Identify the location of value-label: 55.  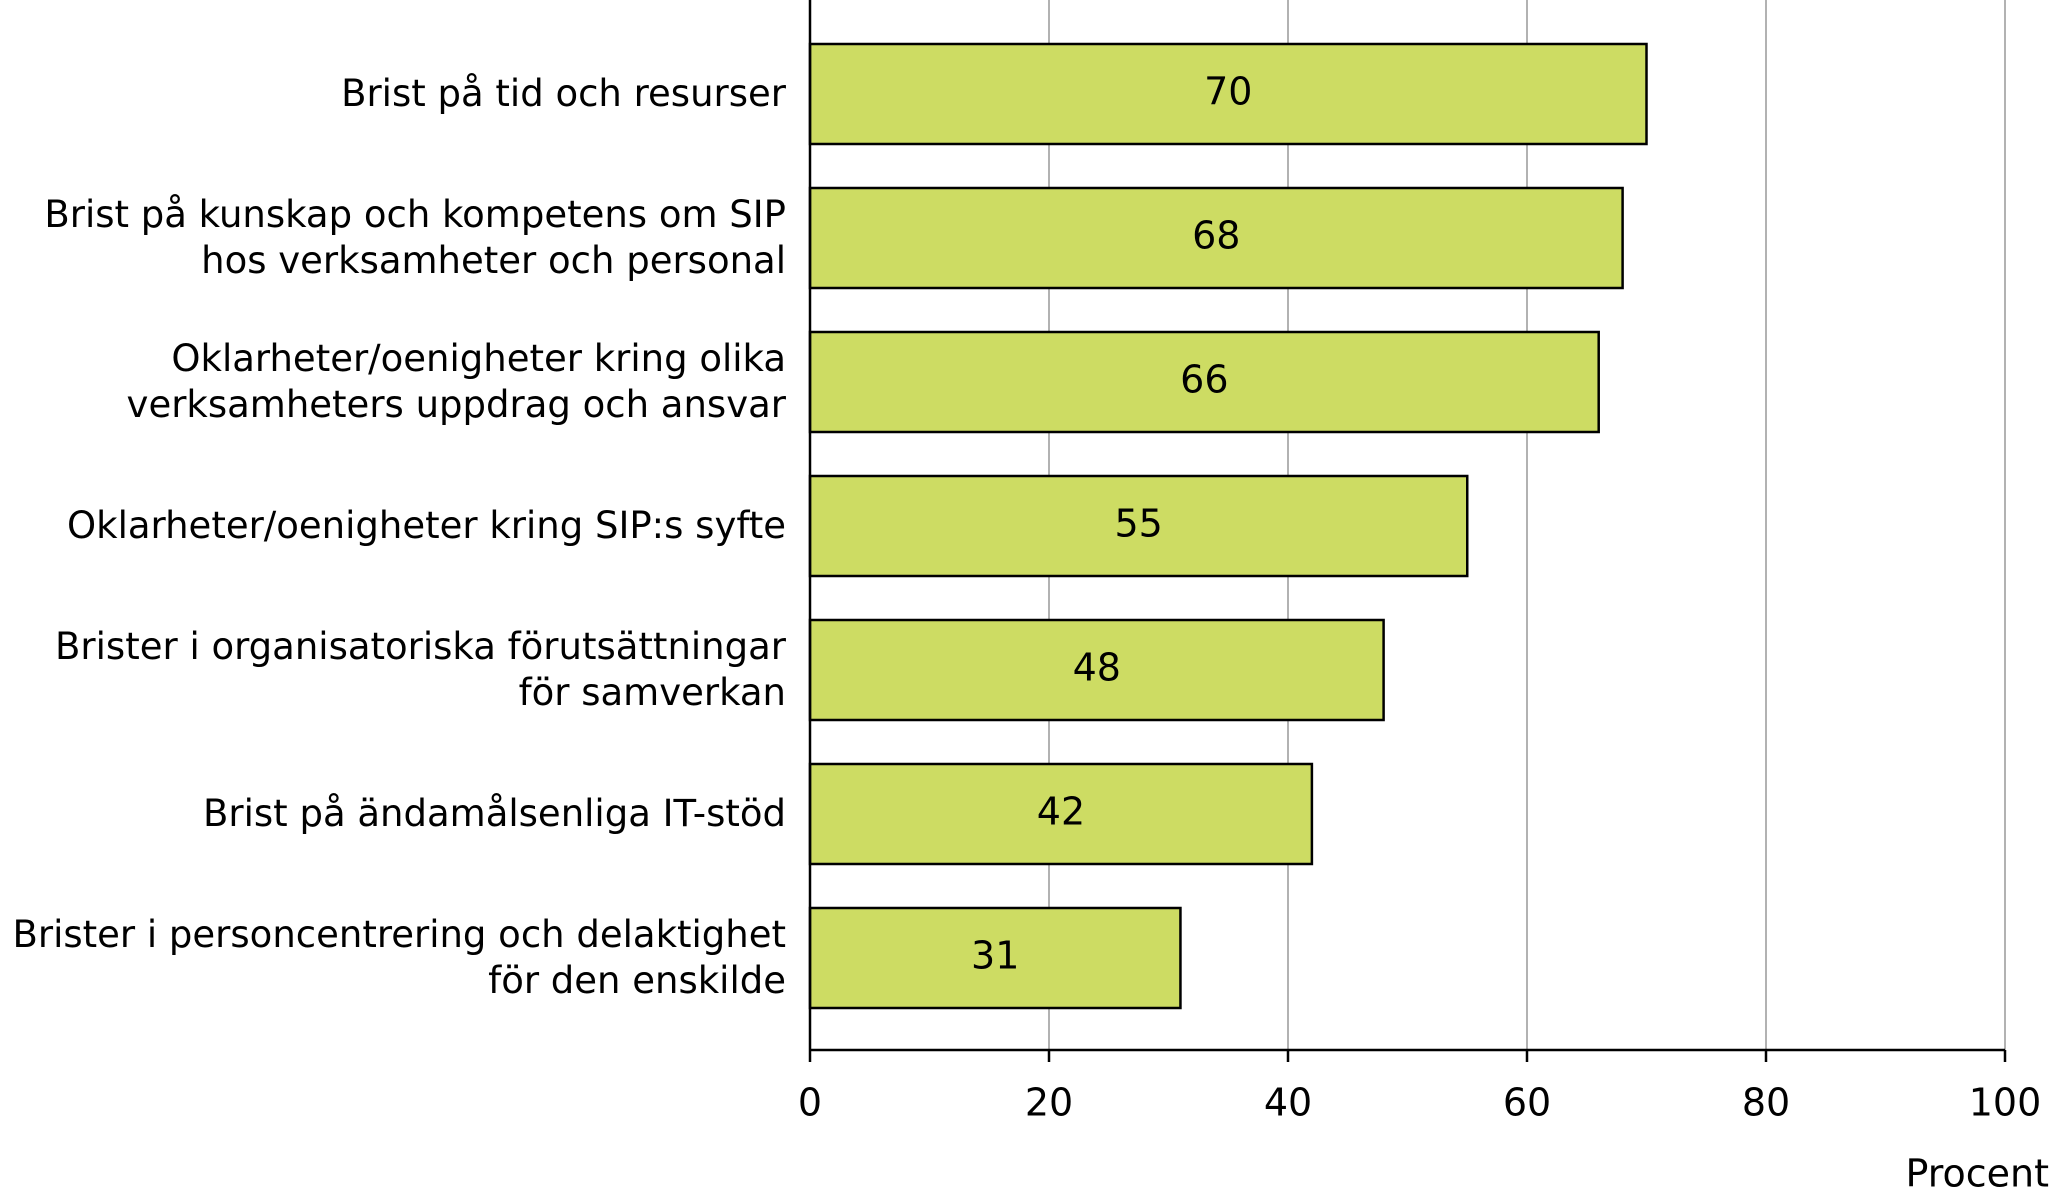
(1138, 524).